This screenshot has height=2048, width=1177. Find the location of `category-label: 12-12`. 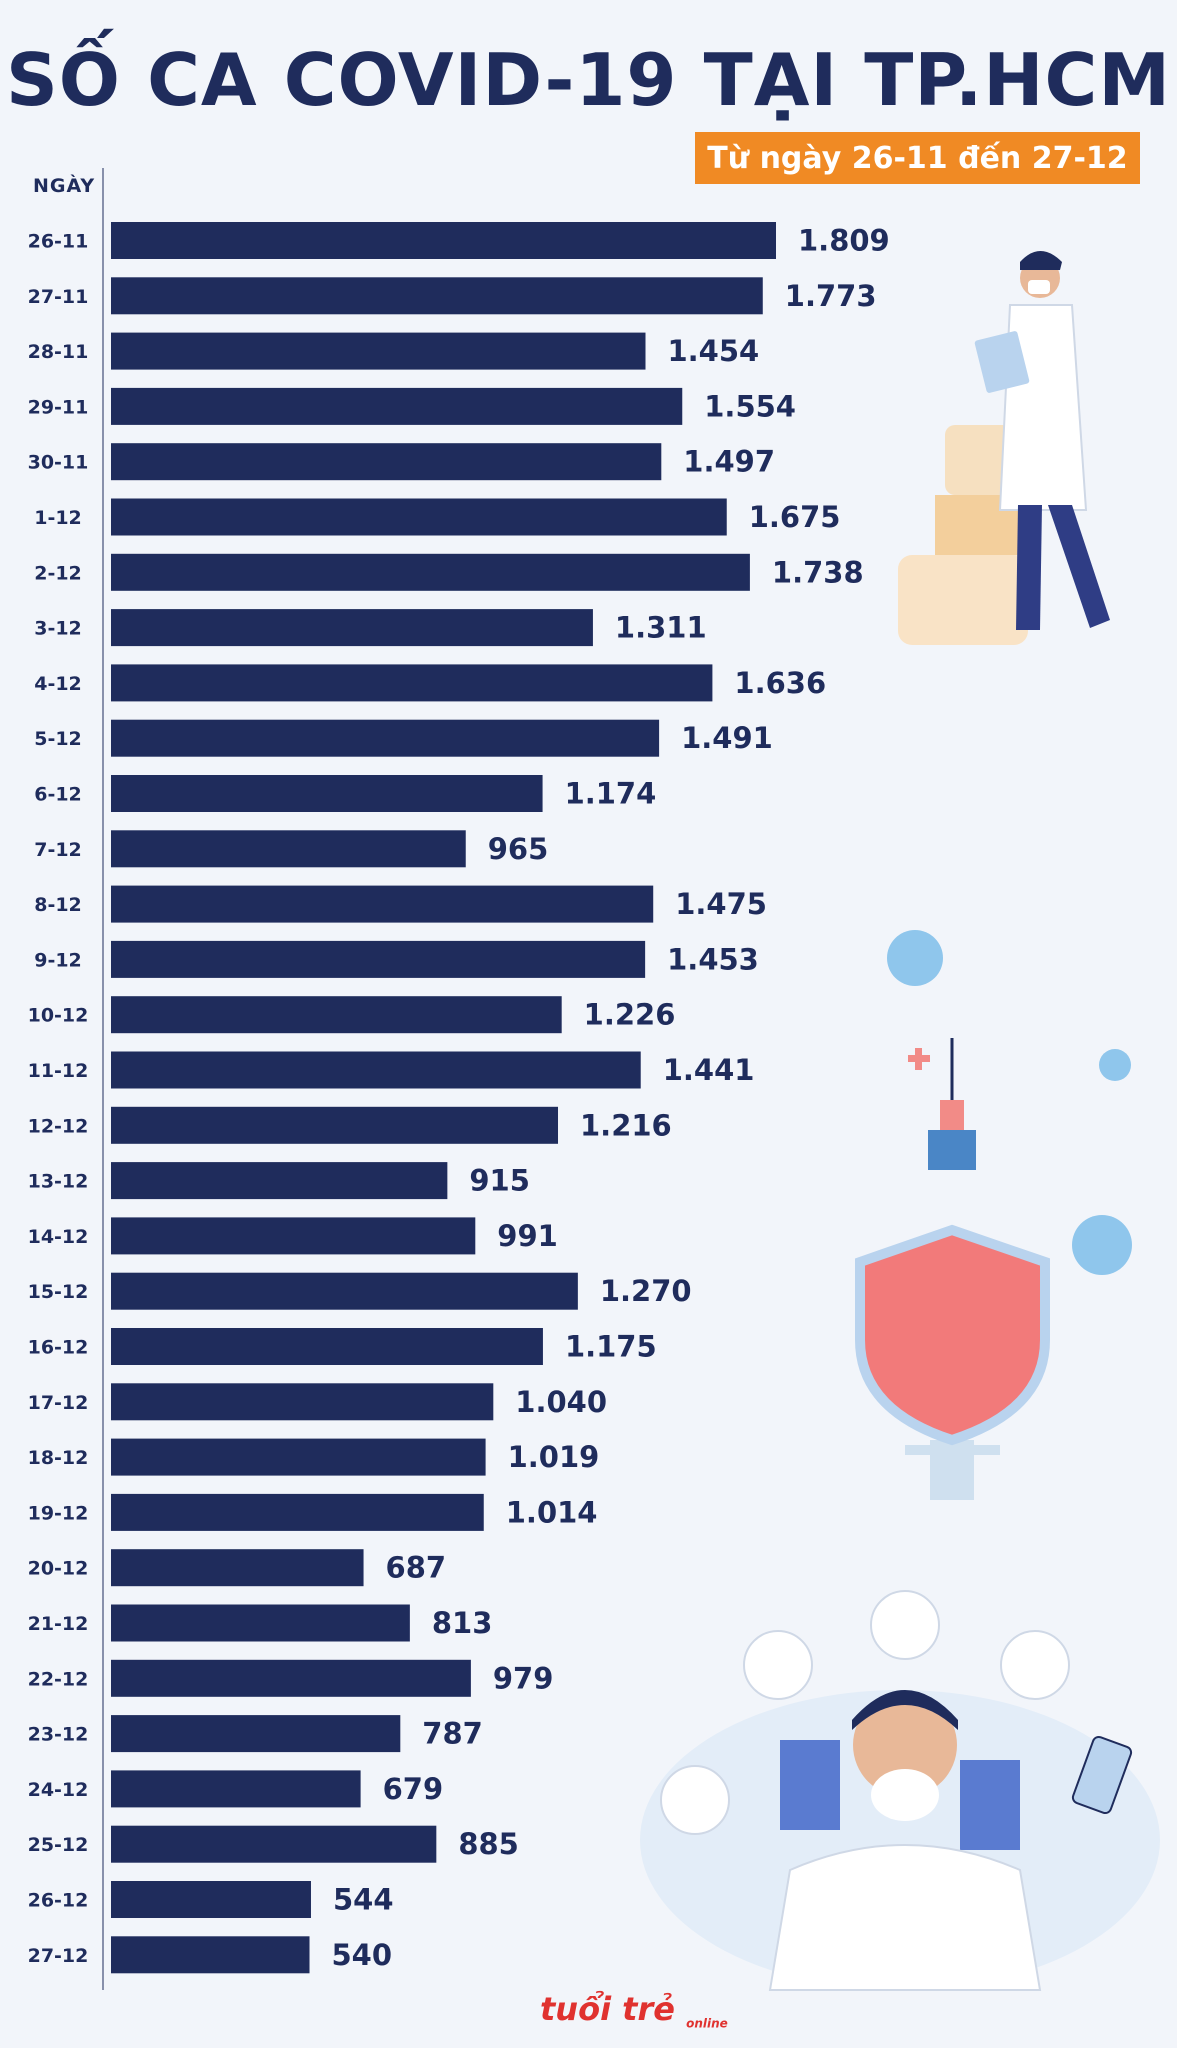

category-label: 12-12 is located at coordinates (58, 1126).